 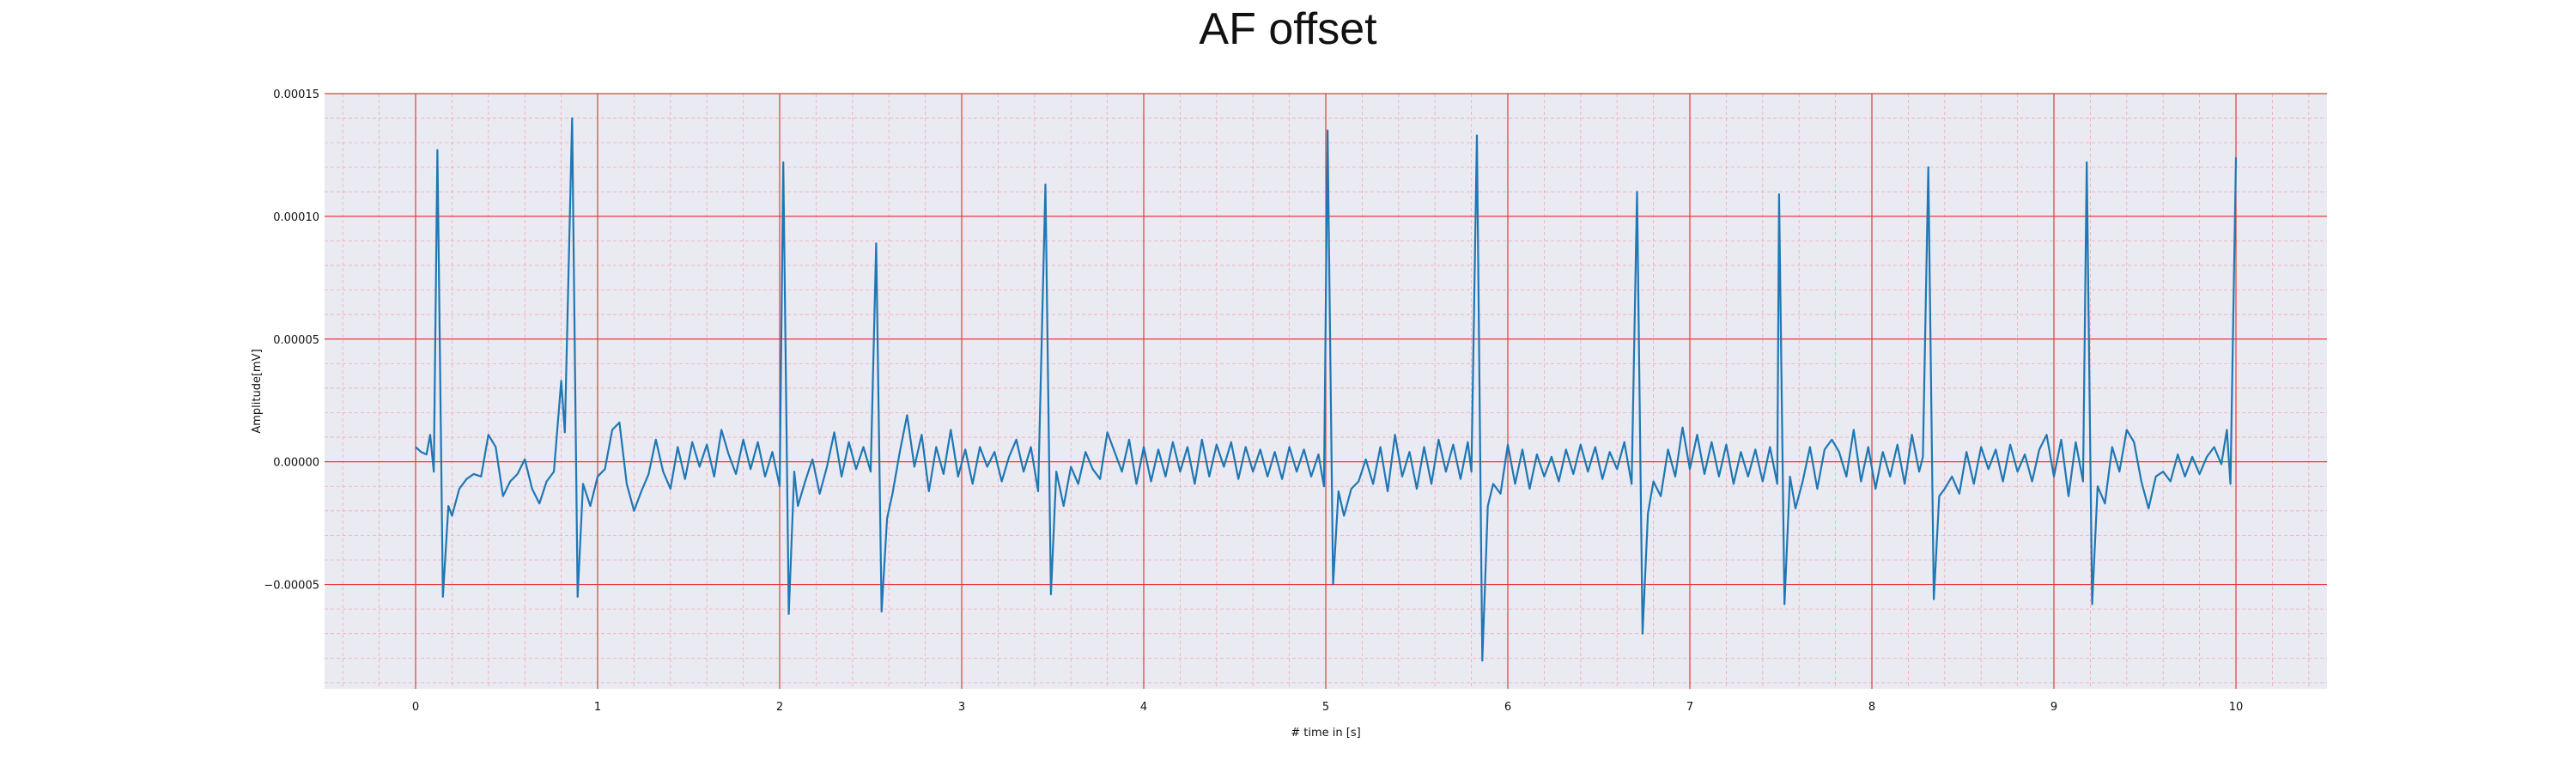 What do you see at coordinates (296, 217) in the screenshot?
I see `y-tick-label: 0.00010` at bounding box center [296, 217].